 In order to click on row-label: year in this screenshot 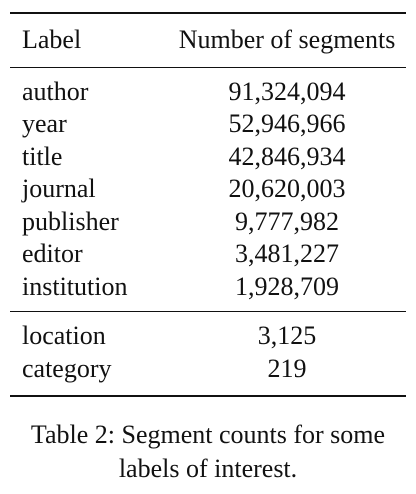, I will do `click(44, 123)`.